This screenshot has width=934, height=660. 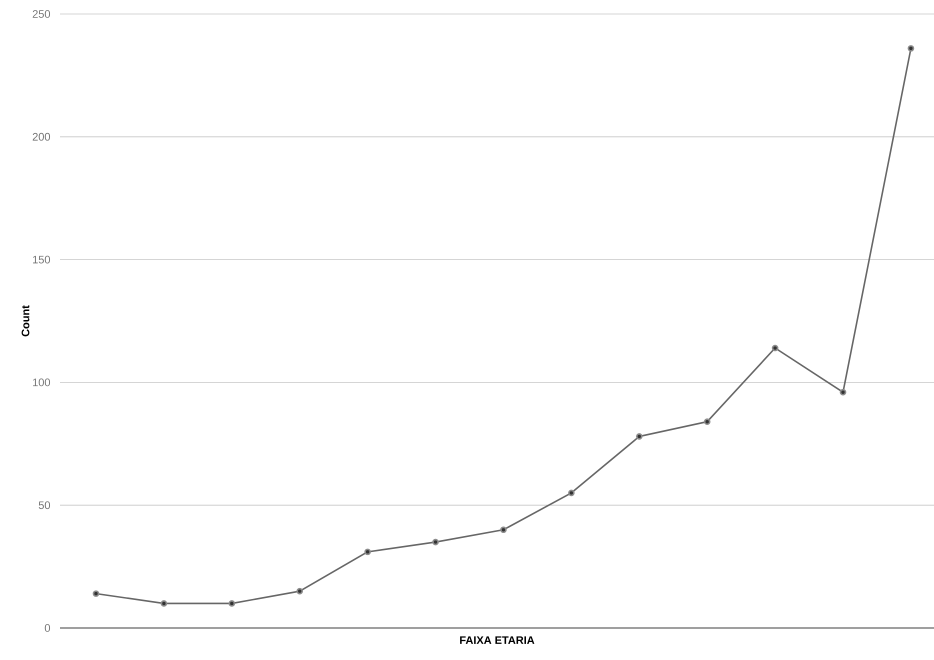 I want to click on y-tick-label: 100, so click(x=41, y=382).